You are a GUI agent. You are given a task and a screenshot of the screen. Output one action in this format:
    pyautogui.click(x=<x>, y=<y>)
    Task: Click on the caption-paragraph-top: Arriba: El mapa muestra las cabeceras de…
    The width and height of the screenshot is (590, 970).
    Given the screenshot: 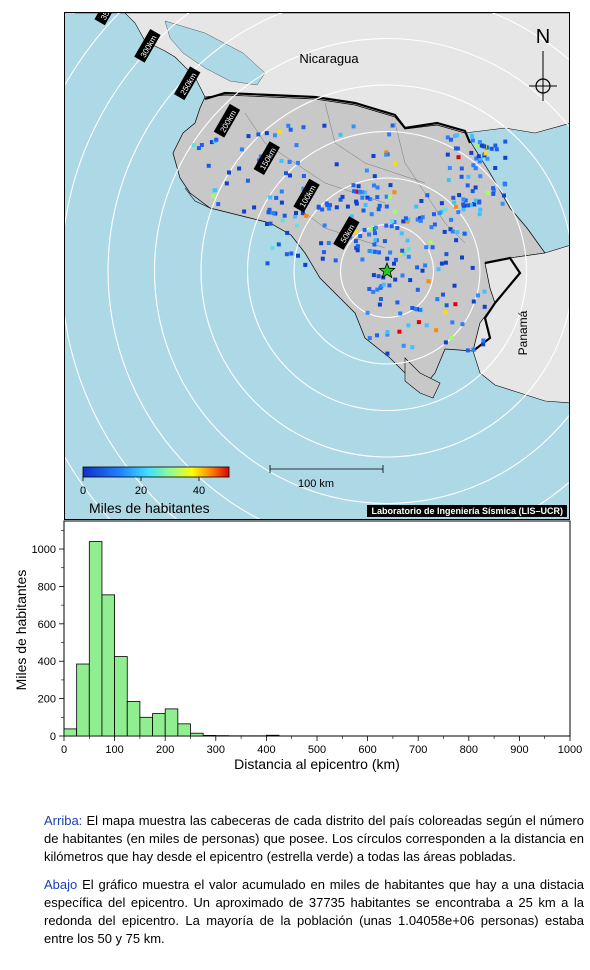 What is the action you would take?
    pyautogui.click(x=314, y=839)
    